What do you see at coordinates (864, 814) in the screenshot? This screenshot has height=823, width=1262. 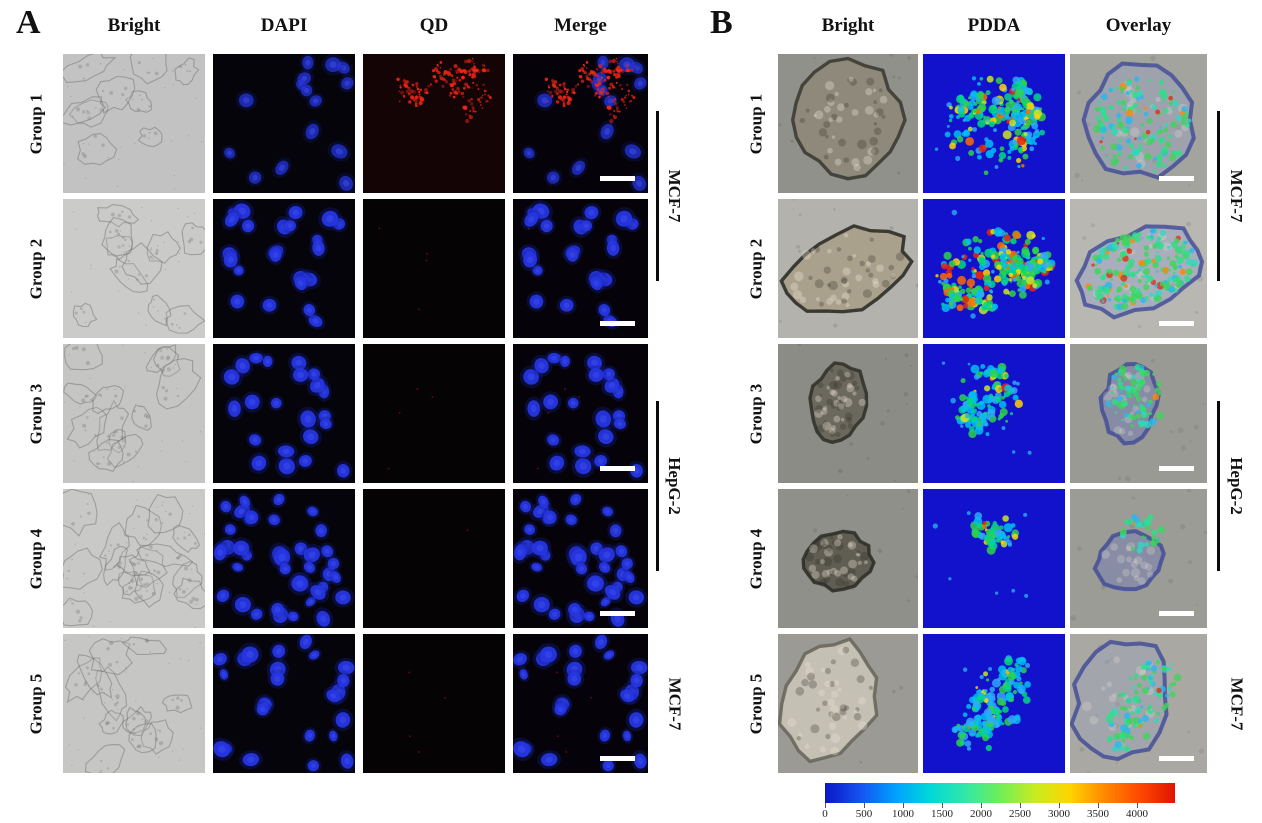 I see `colorbar-tick-label: 500` at bounding box center [864, 814].